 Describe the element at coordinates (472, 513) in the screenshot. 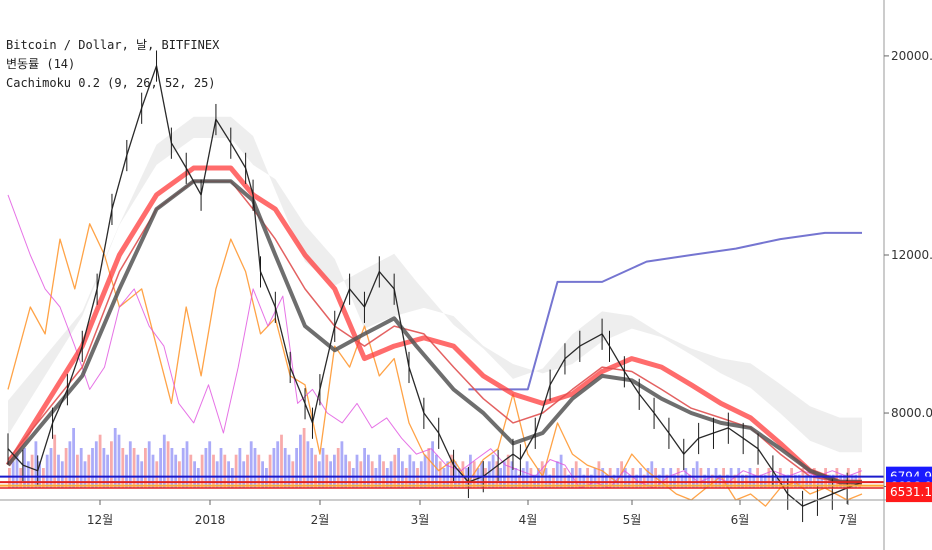

I see `x-axis: 12월 2018 2월 3월 4월 5월 6월 7월` at that location.